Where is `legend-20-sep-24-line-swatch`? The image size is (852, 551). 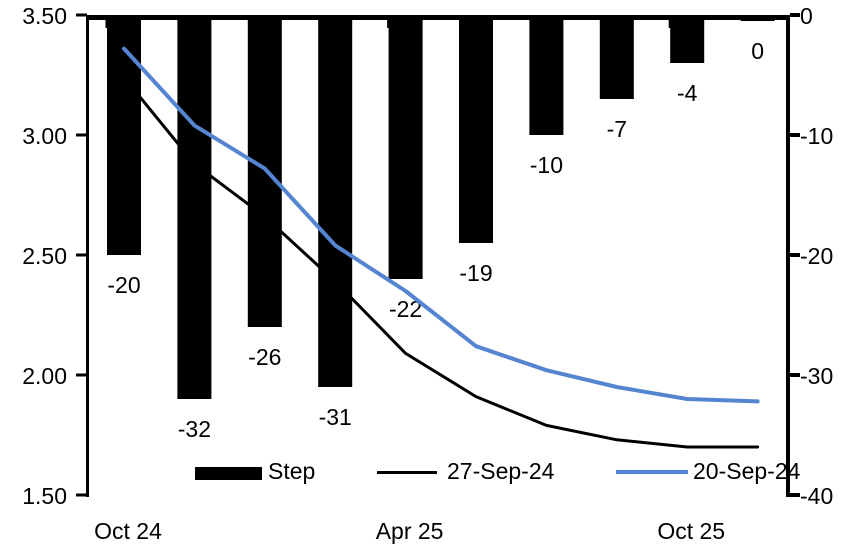
legend-20-sep-24-line-swatch is located at coordinates (652, 472).